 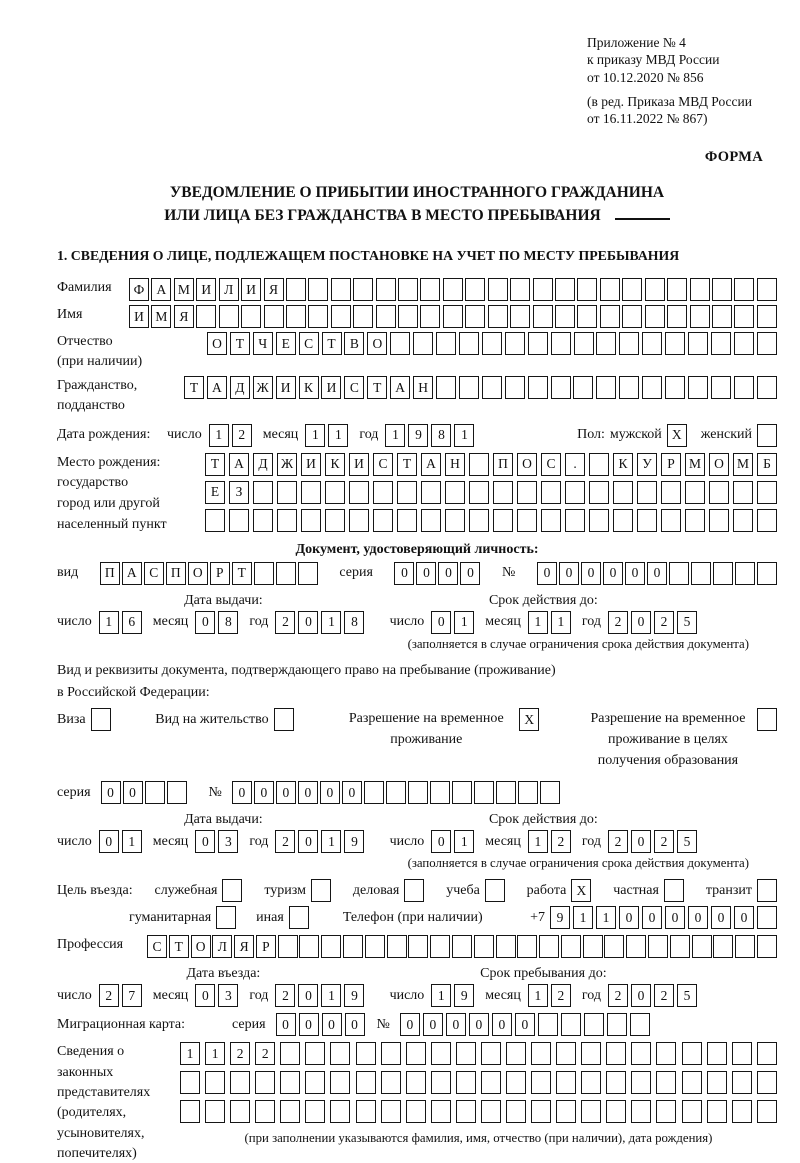 What do you see at coordinates (226, 918) in the screenshot?
I see `humanitarian-checkbox` at bounding box center [226, 918].